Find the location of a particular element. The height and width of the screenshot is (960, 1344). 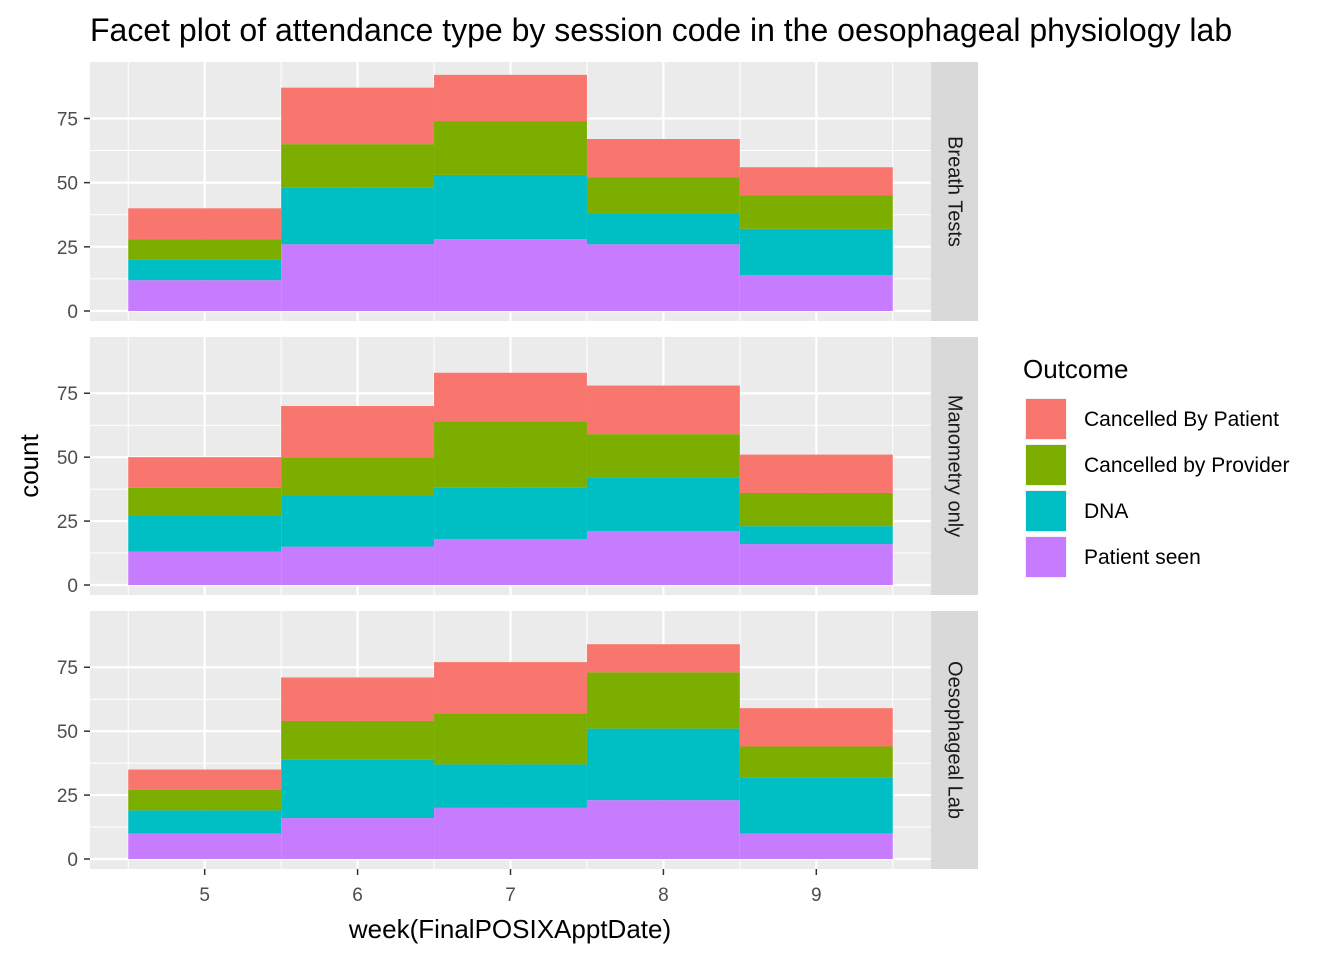

x-tick-label: 9 is located at coordinates (816, 895).